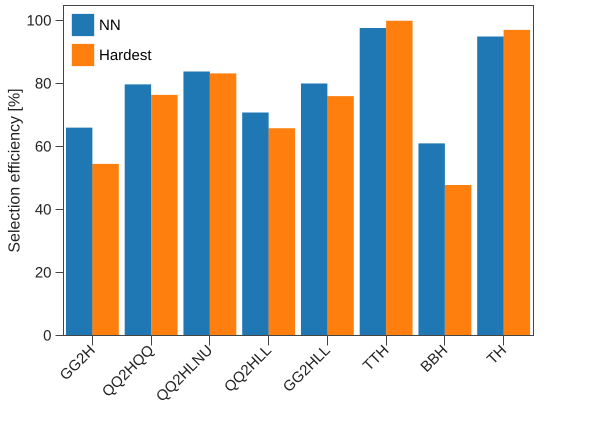 The width and height of the screenshot is (589, 440). I want to click on legend-label: Hardest, so click(125, 55).